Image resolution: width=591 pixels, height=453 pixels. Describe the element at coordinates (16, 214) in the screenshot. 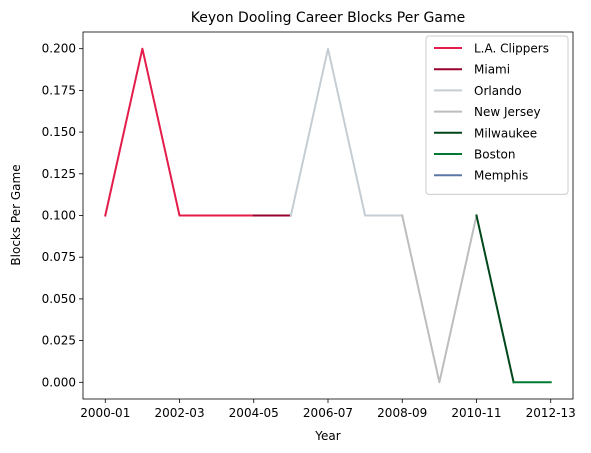

I see `y-axis-label: Blocks Per Game` at that location.